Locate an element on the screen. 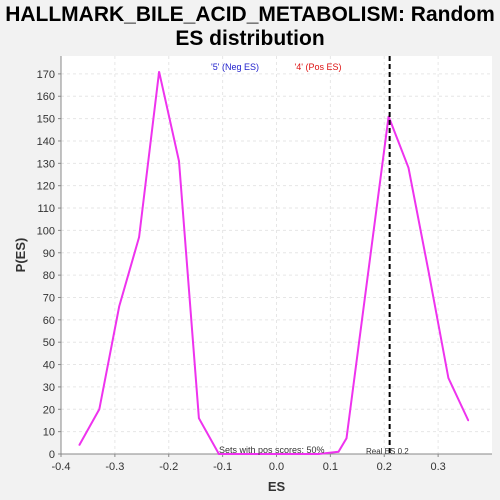 This screenshot has width=500, height=500. y-tick-label: 60 is located at coordinates (49, 321).